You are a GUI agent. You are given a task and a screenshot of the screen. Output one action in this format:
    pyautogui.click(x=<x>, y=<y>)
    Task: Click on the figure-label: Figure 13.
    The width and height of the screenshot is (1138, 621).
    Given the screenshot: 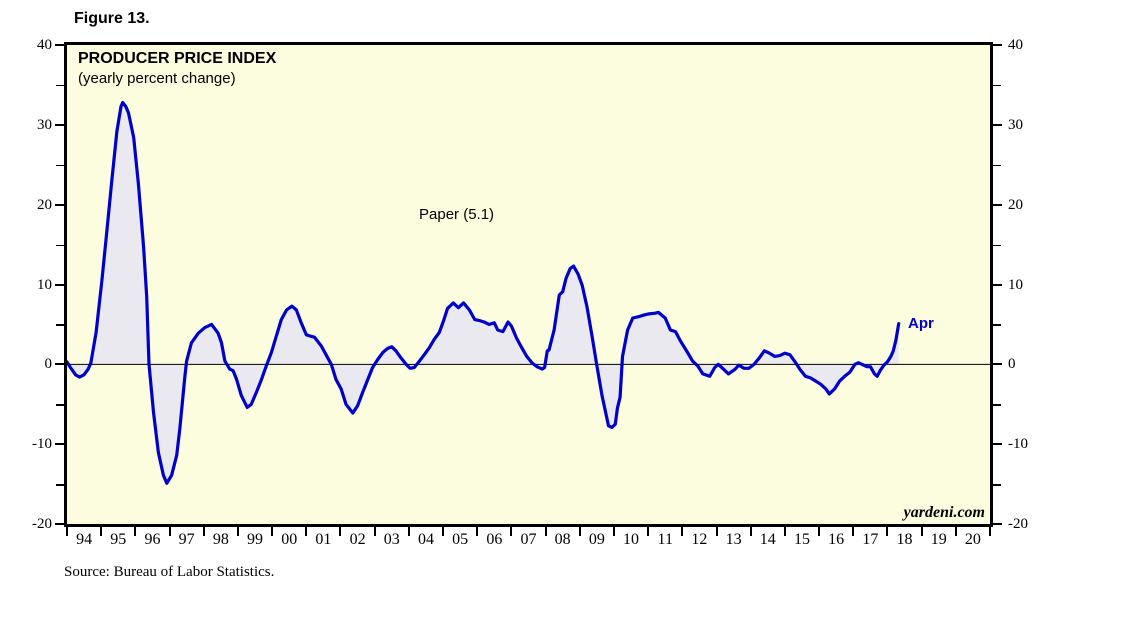 What is the action you would take?
    pyautogui.click(x=112, y=18)
    